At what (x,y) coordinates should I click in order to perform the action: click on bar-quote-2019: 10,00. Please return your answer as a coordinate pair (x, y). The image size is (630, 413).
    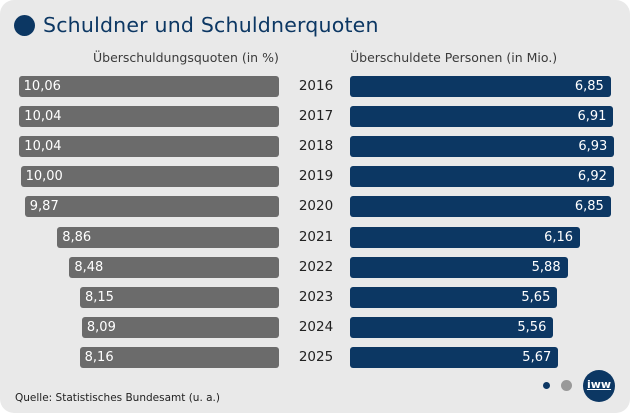
    Looking at the image, I should click on (149, 176).